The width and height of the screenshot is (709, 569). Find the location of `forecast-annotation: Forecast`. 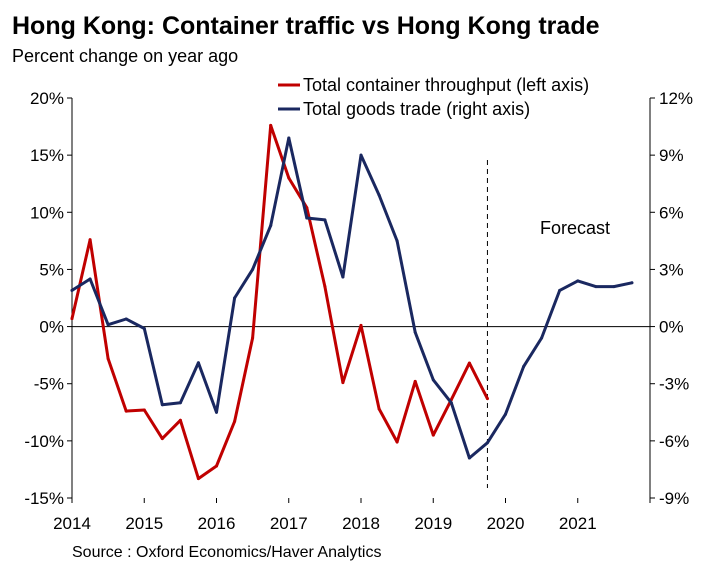

forecast-annotation: Forecast is located at coordinates (575, 228).